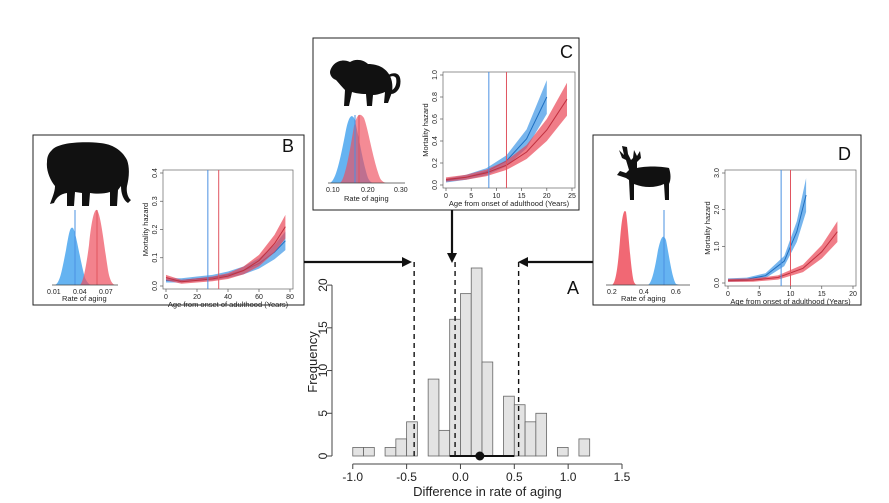 The height and width of the screenshot is (503, 889). What do you see at coordinates (98, 247) in the screenshot?
I see `density-b-red` at bounding box center [98, 247].